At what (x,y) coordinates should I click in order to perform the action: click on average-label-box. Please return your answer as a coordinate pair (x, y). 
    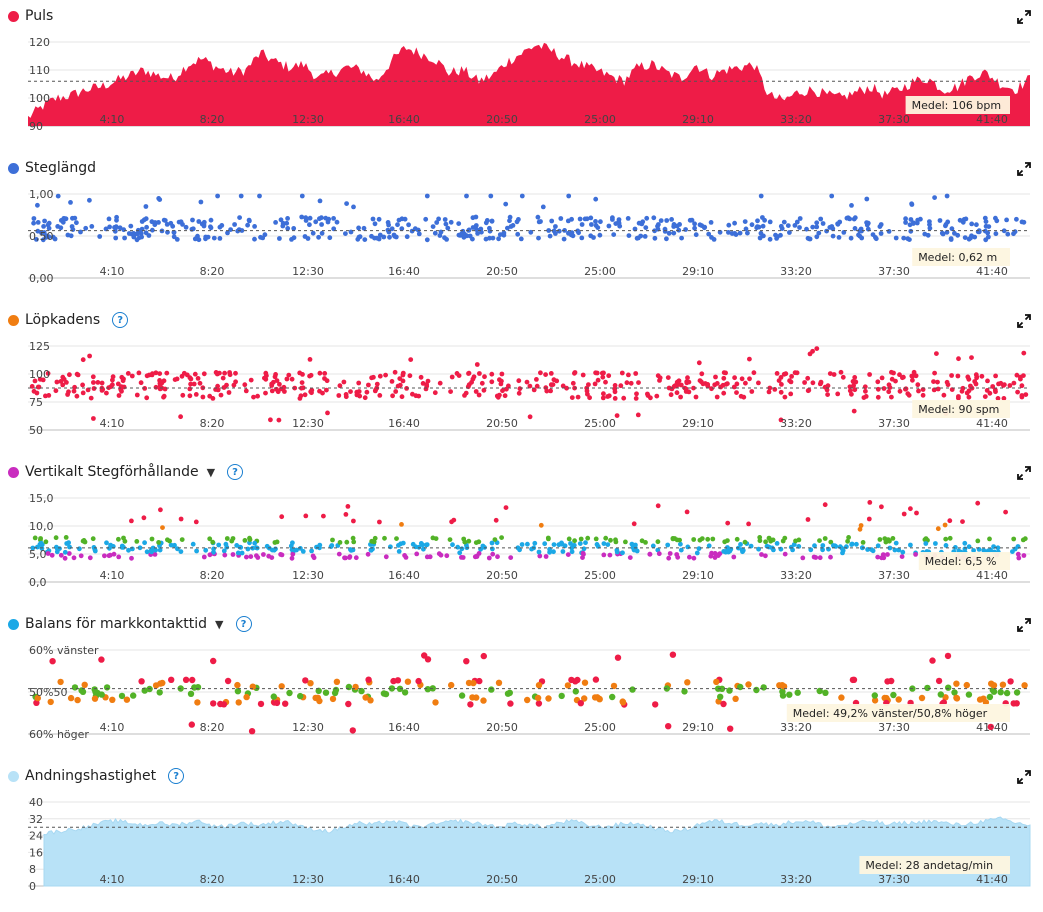
    Looking at the image, I should click on (964, 561).